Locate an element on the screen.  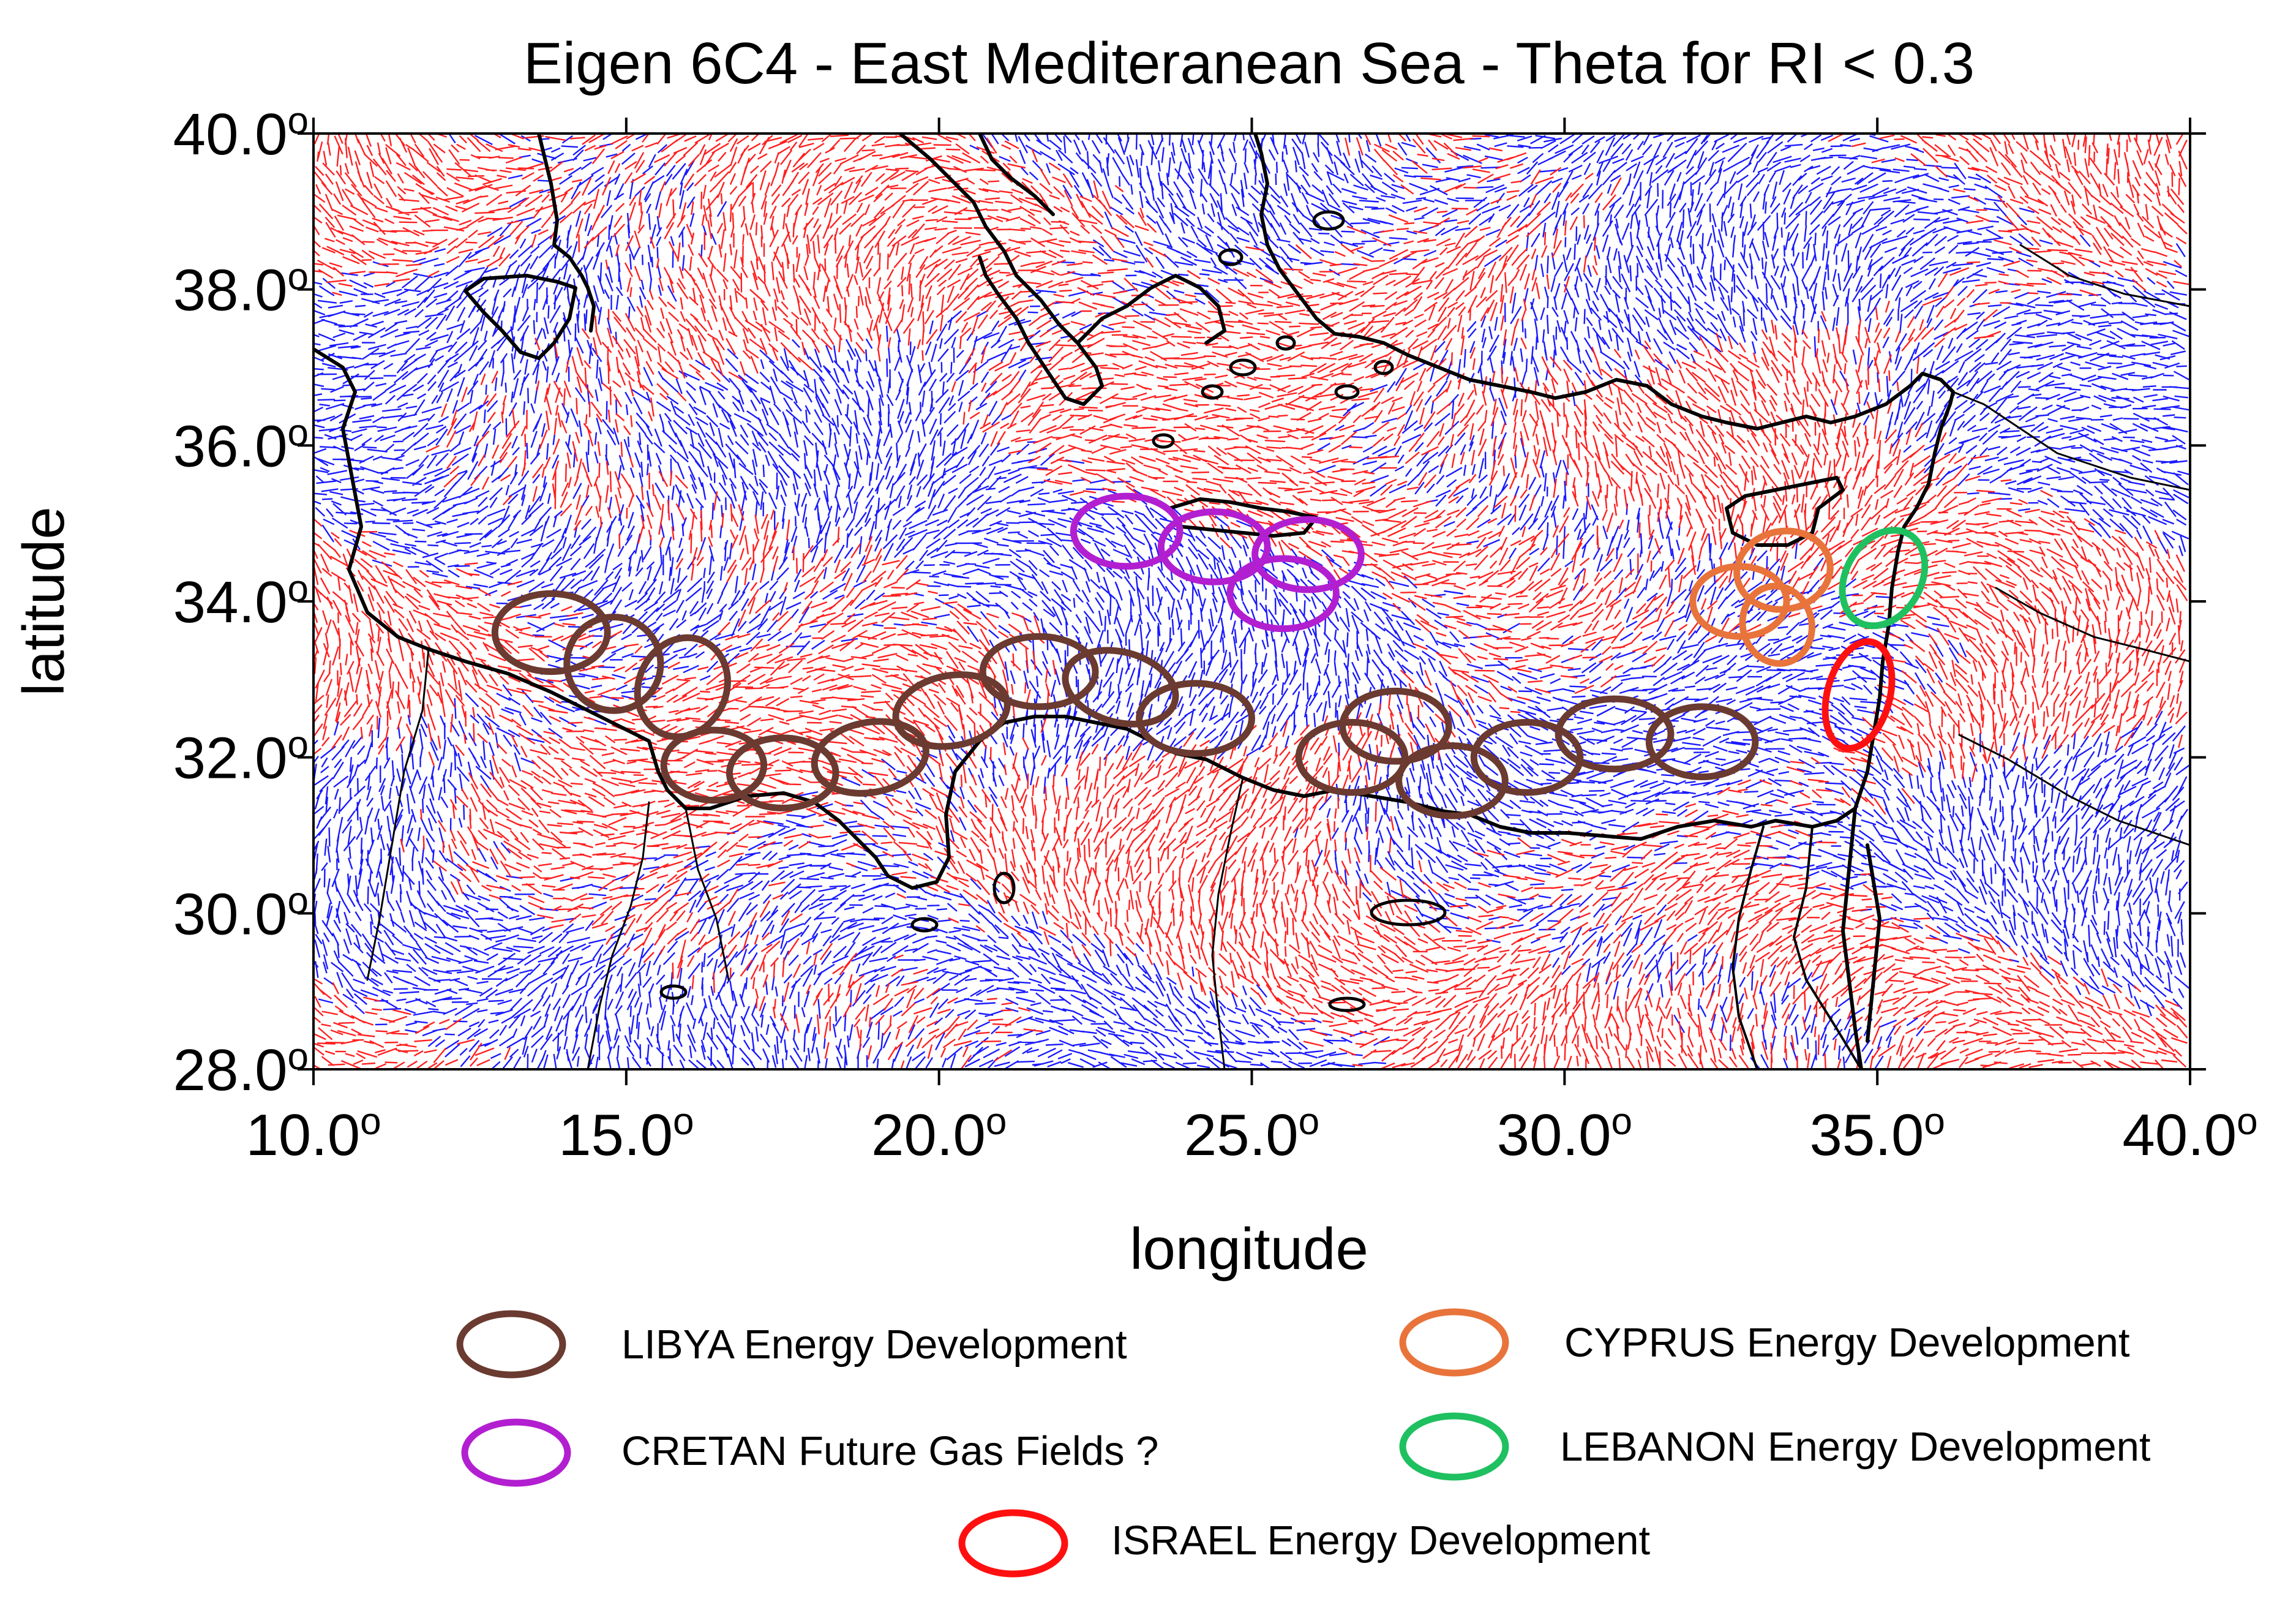
y-tick-label: 30.0o is located at coordinates (241, 913).